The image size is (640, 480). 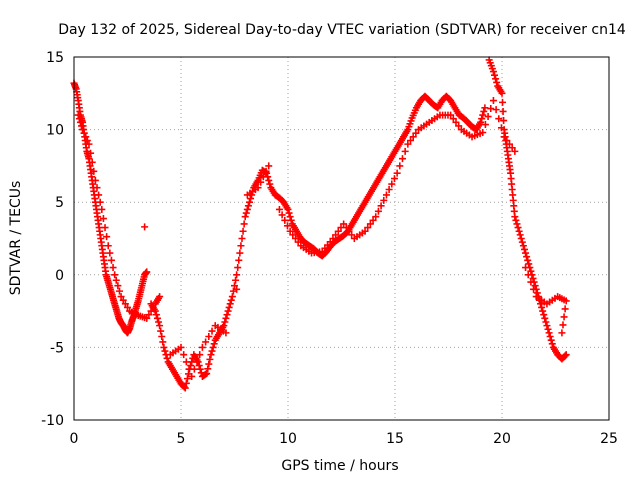 I want to click on y-tick-labels: -10 -5 0 5 10 15, so click(x=52, y=239).